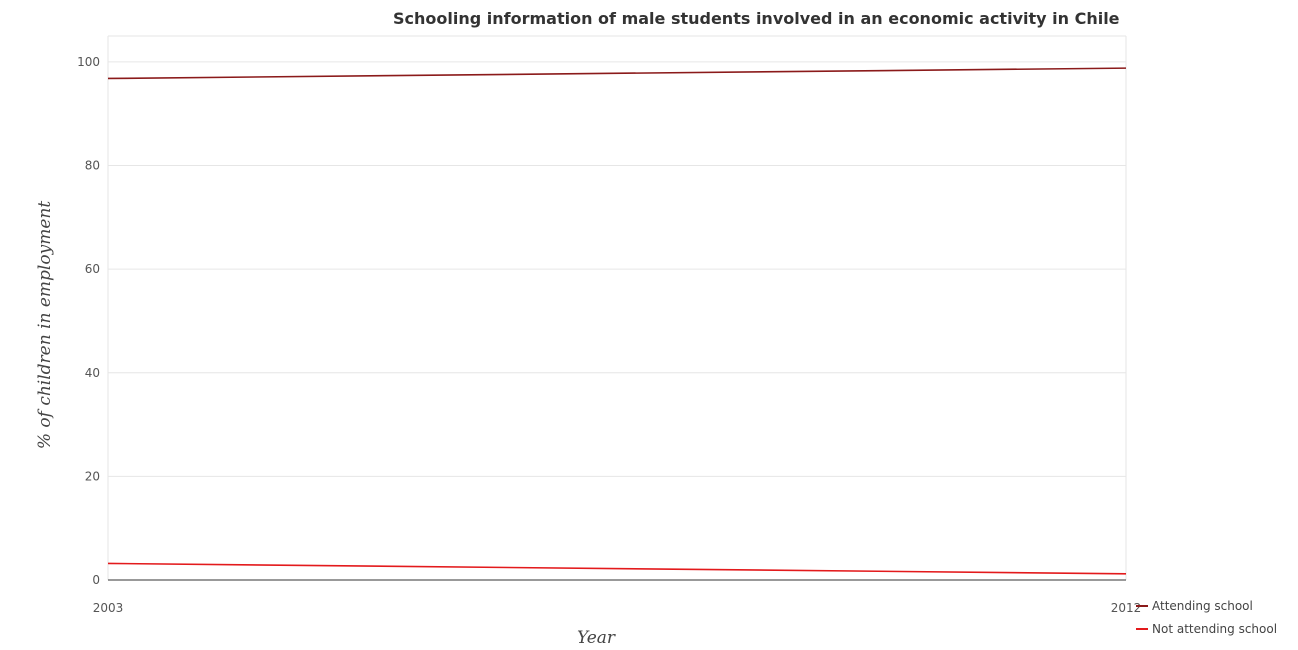 The image size is (1298, 650). What do you see at coordinates (617, 73) in the screenshot?
I see `series-line-attending-school` at bounding box center [617, 73].